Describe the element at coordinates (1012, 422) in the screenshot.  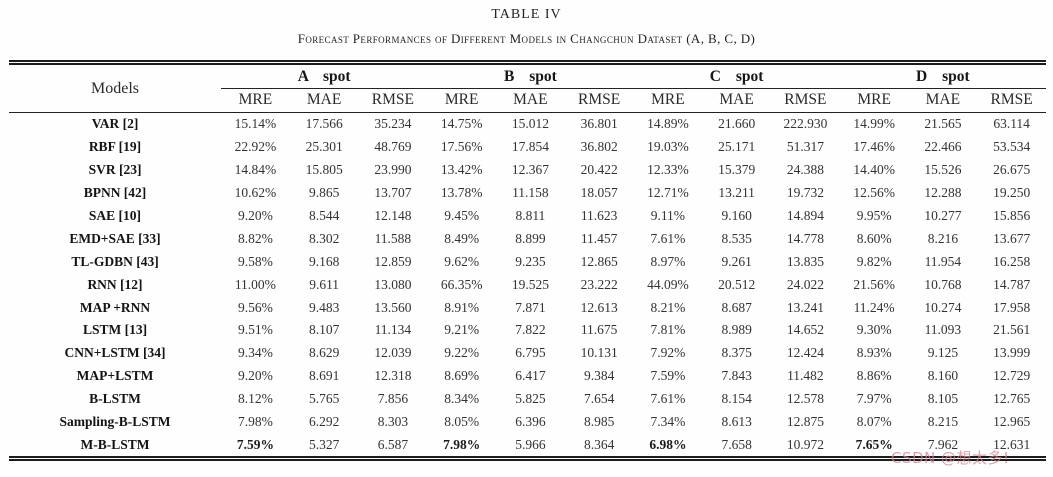
I see `metric-value: 12.965` at that location.